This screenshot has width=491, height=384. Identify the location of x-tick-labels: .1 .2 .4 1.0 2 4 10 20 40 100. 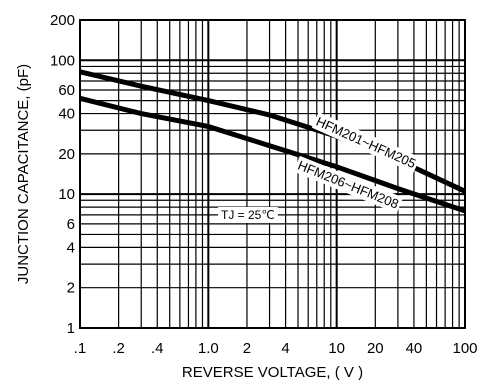
(276, 348).